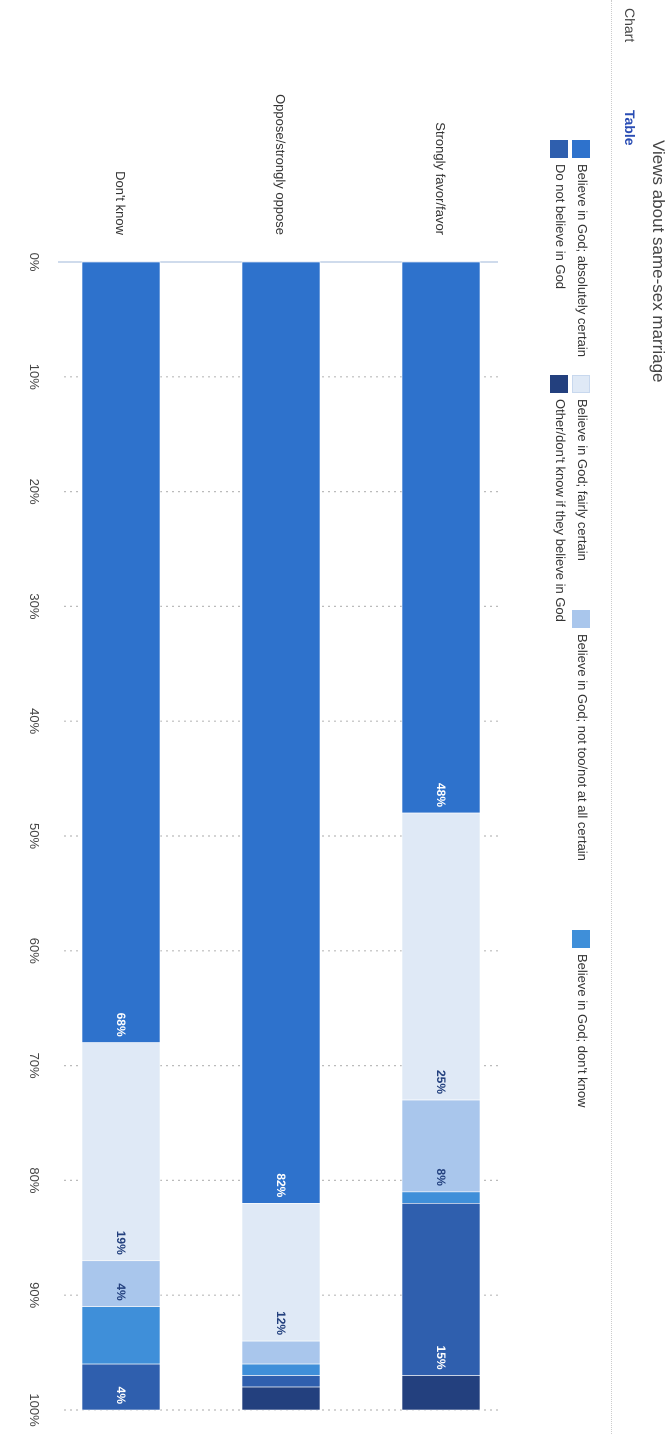 The image size is (670, 1434). What do you see at coordinates (121, 1025) in the screenshot?
I see `data-label: 68%` at bounding box center [121, 1025].